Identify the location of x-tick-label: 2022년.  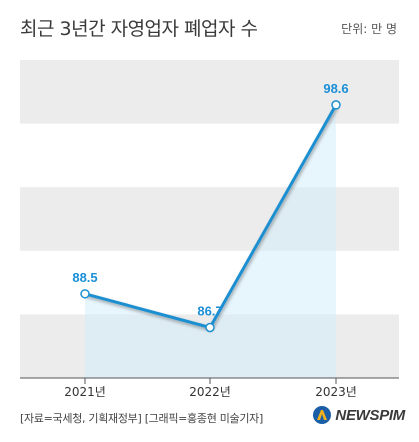
(210, 392).